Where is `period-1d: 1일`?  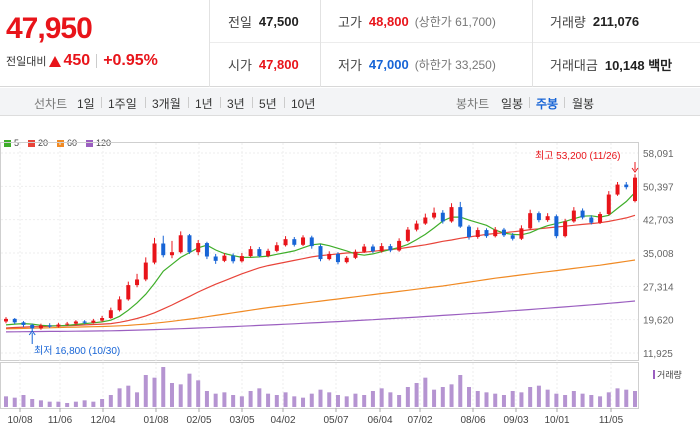 period-1d: 1일 is located at coordinates (86, 104).